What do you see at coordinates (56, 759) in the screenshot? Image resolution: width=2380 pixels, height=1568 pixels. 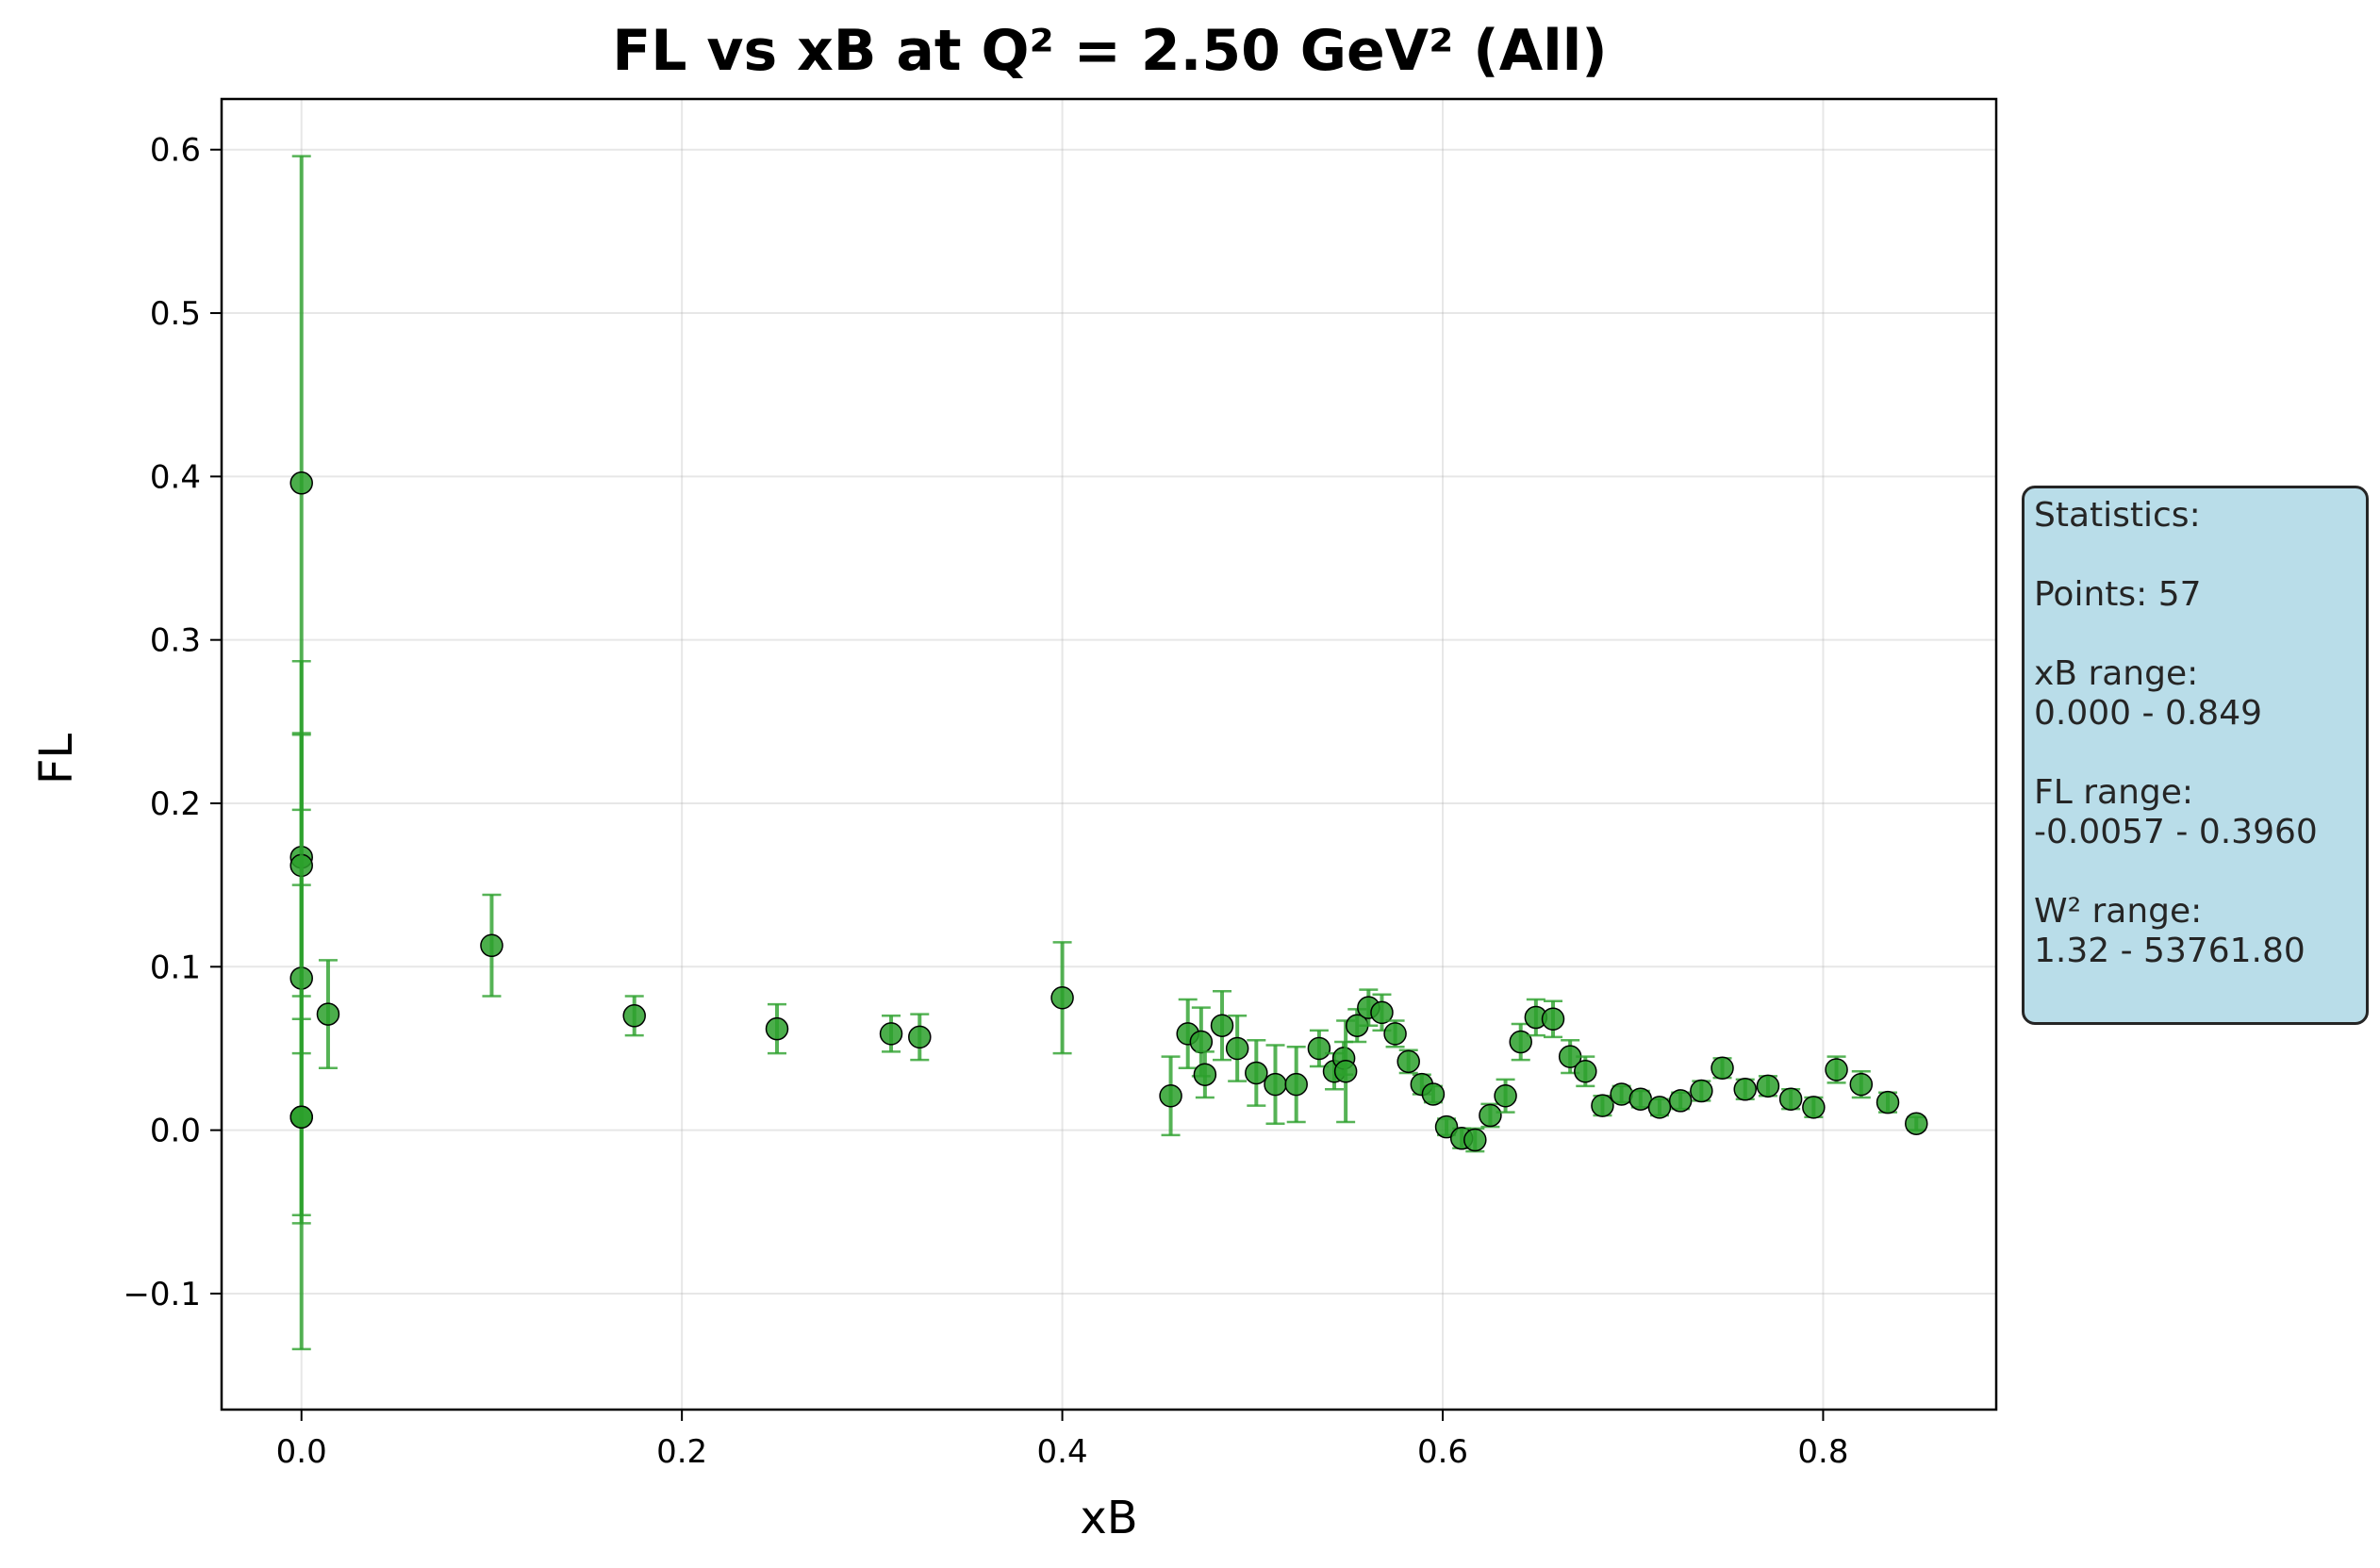 I see `y-axis-label: FL` at bounding box center [56, 759].